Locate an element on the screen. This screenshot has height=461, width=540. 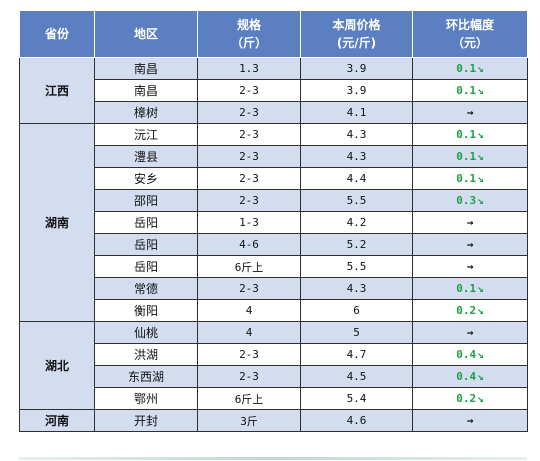
region-cell: 衡阳 is located at coordinates (146, 310).